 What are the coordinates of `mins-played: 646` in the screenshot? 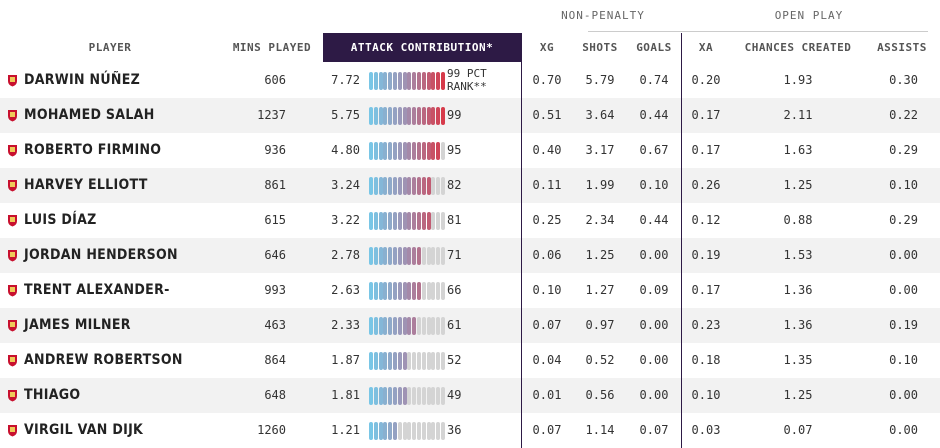 It's located at (275, 255).